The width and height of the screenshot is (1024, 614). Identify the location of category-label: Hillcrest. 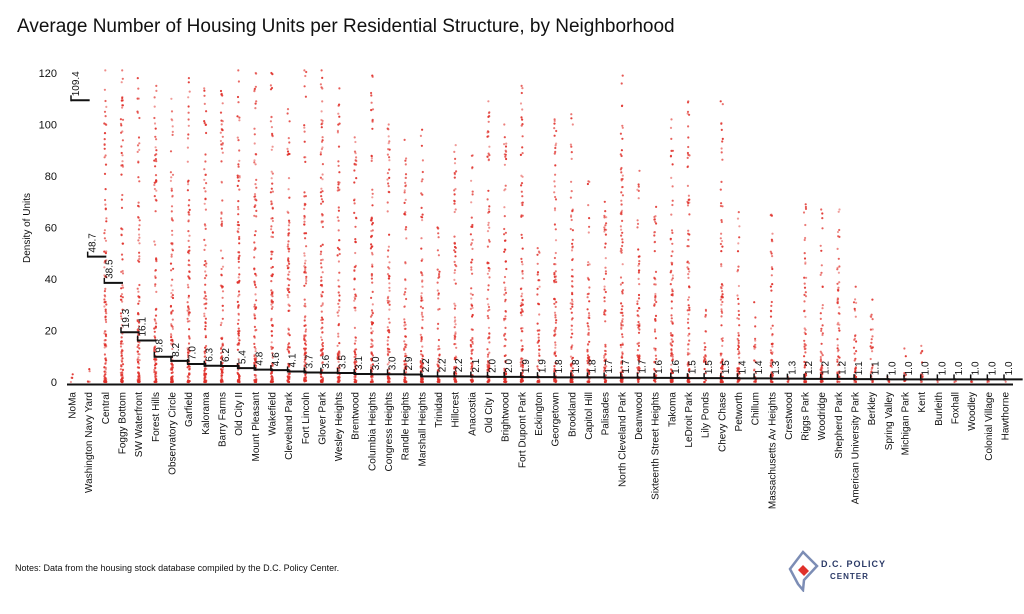
(456, 410).